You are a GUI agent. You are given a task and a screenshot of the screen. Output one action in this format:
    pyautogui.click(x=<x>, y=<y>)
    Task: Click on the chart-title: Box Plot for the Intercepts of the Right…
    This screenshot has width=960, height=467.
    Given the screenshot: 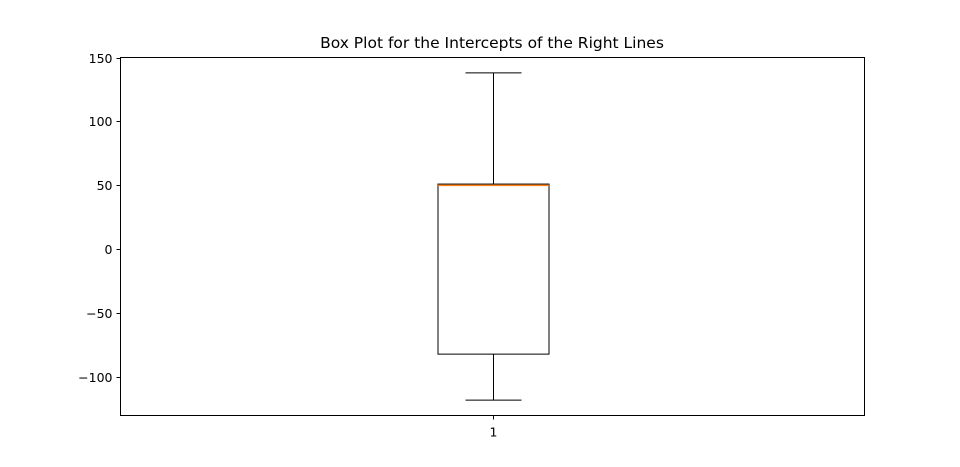 What is the action you would take?
    pyautogui.click(x=492, y=43)
    